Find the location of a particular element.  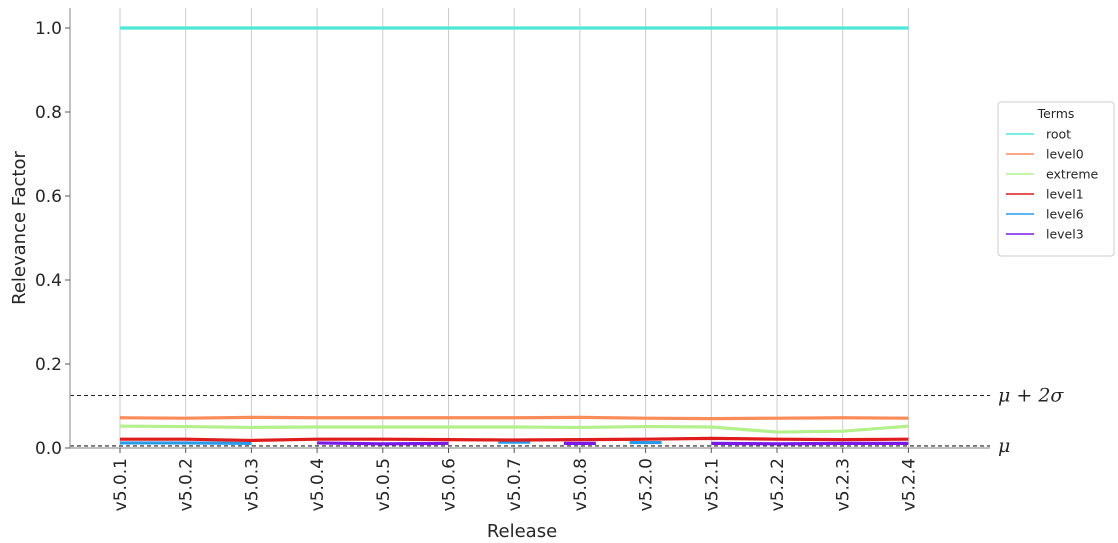

reference-lines: μ + 2σ μ is located at coordinates (567, 421).